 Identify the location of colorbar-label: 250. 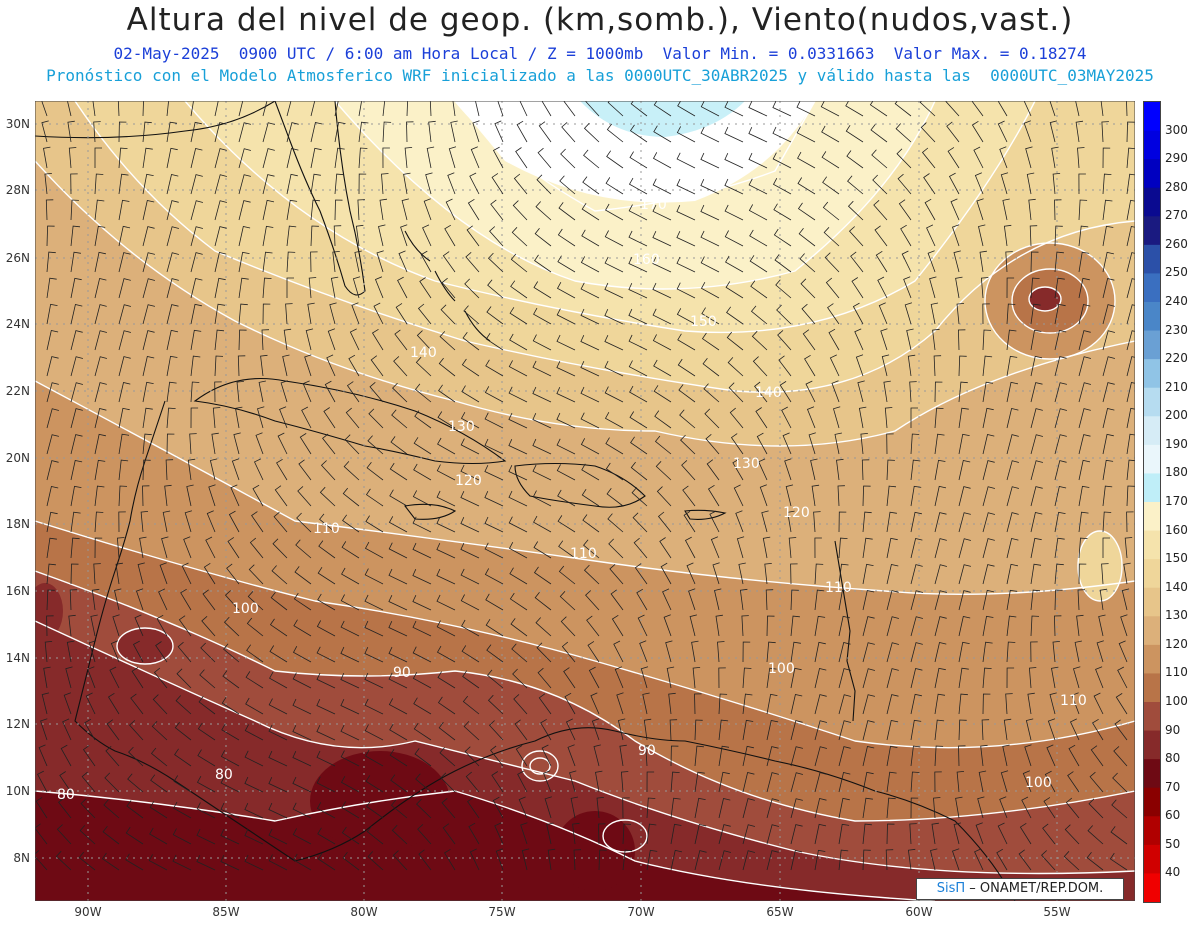
(1176, 272).